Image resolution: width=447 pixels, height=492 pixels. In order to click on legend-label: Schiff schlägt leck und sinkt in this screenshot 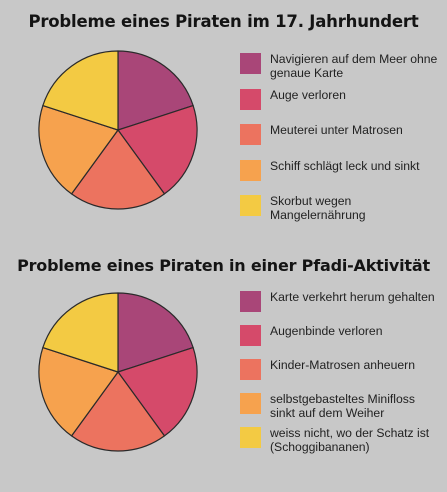, I will do `click(345, 165)`.